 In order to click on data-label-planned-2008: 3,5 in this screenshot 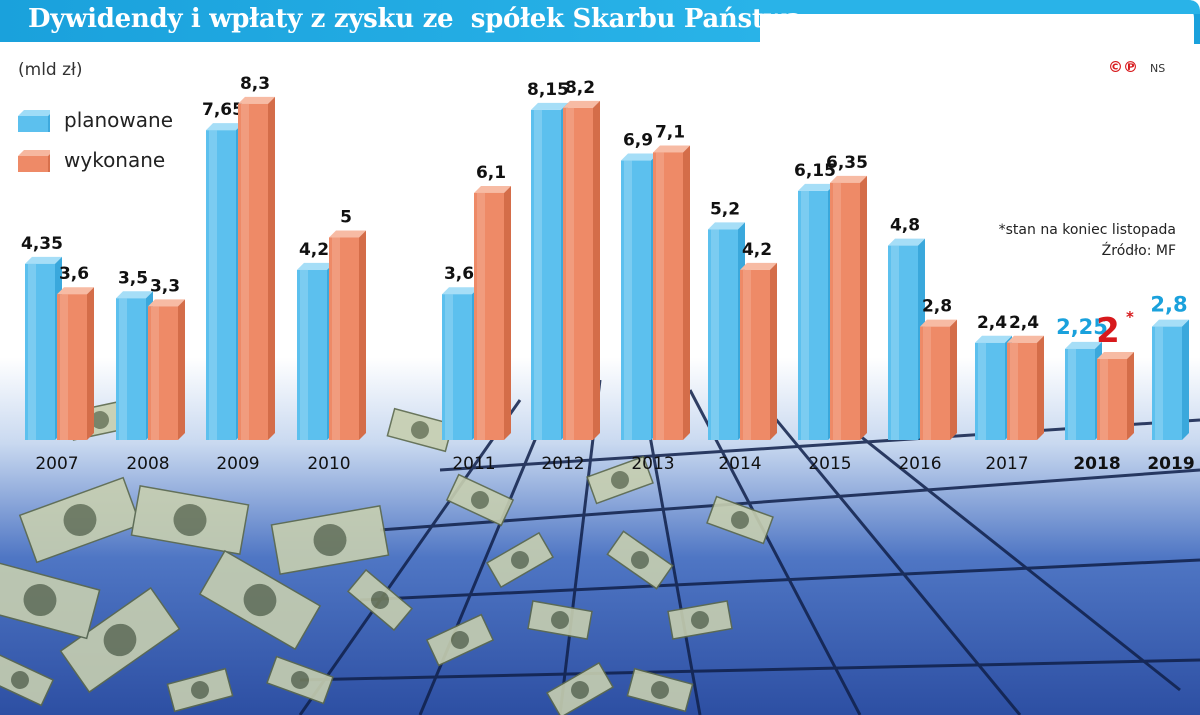, I will do `click(133, 278)`.